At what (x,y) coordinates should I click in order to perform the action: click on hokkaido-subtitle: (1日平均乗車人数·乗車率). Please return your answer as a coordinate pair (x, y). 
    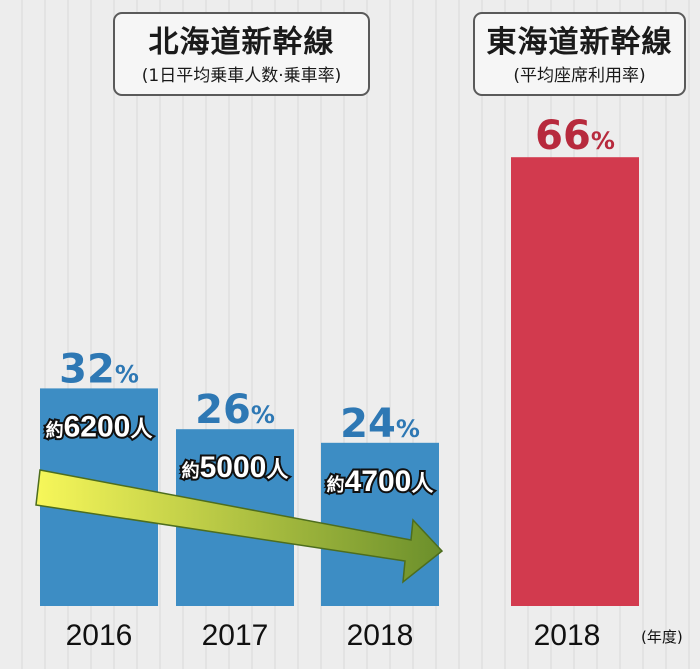
    Looking at the image, I should click on (241, 76).